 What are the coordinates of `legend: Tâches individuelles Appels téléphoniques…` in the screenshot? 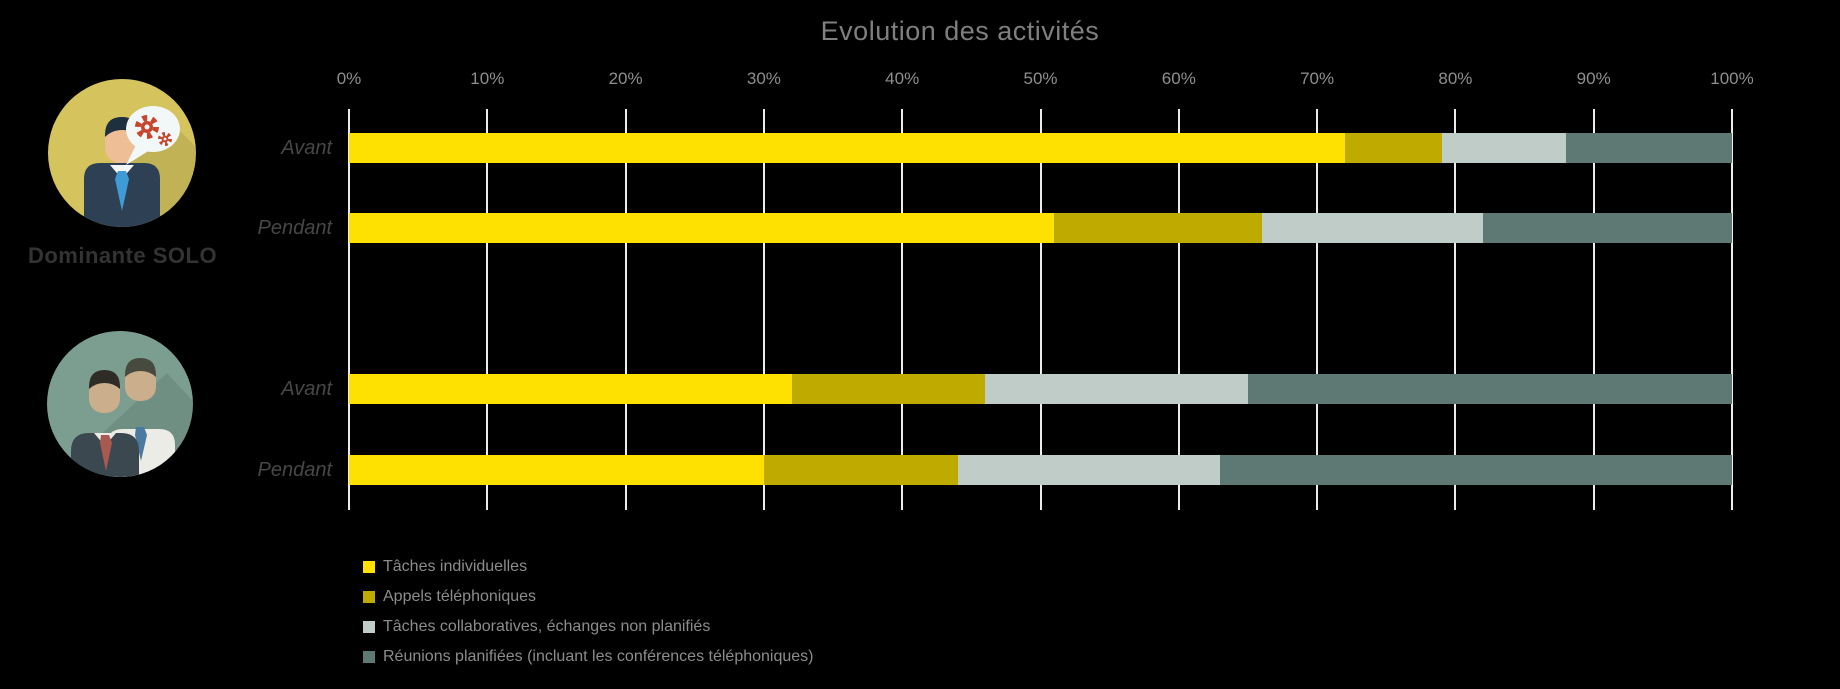 It's located at (588, 612).